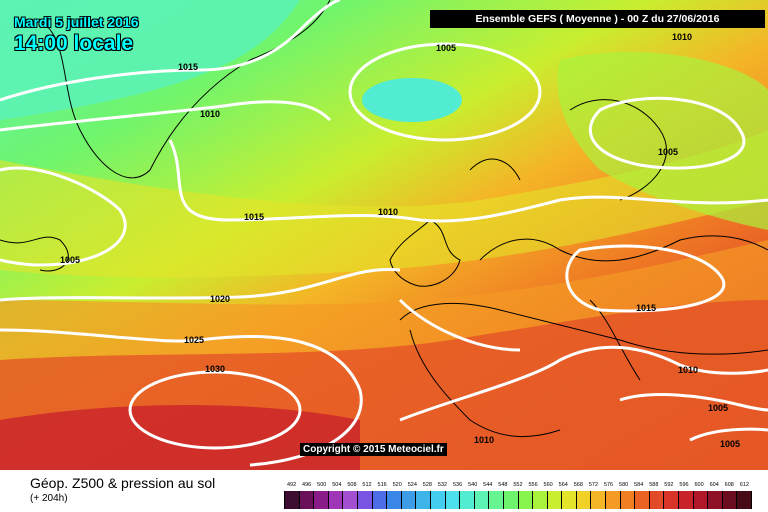 This screenshot has width=768, height=512. I want to click on copyright-notice: Copyright © 2015 Meteociel.fr, so click(373, 449).